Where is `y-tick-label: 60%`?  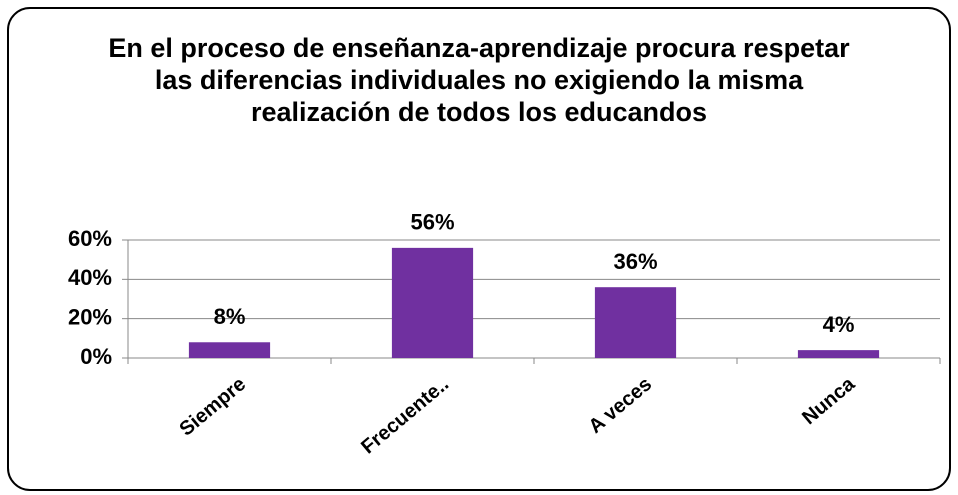 y-tick-label: 60% is located at coordinates (90, 238).